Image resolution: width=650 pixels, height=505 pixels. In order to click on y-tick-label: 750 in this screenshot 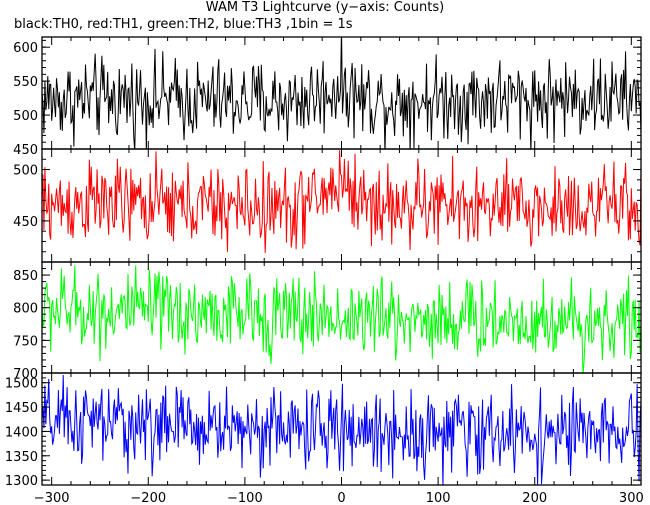, I will do `click(25, 341)`.